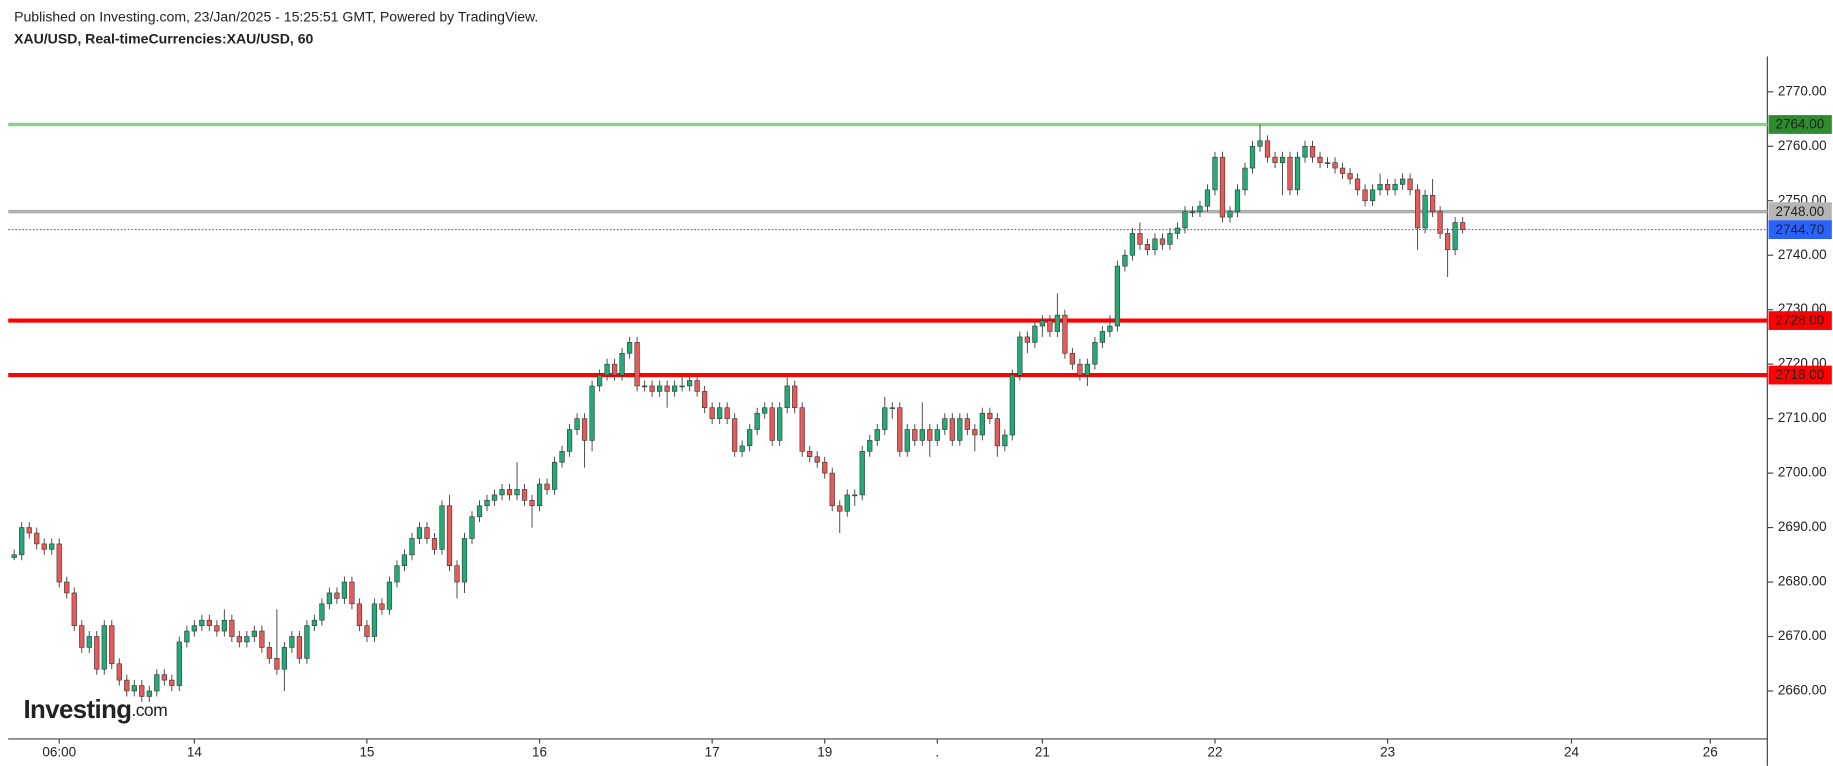 This screenshot has height=766, width=1833. Describe the element at coordinates (194, 752) in the screenshot. I see `x-tick-label: 14` at that location.